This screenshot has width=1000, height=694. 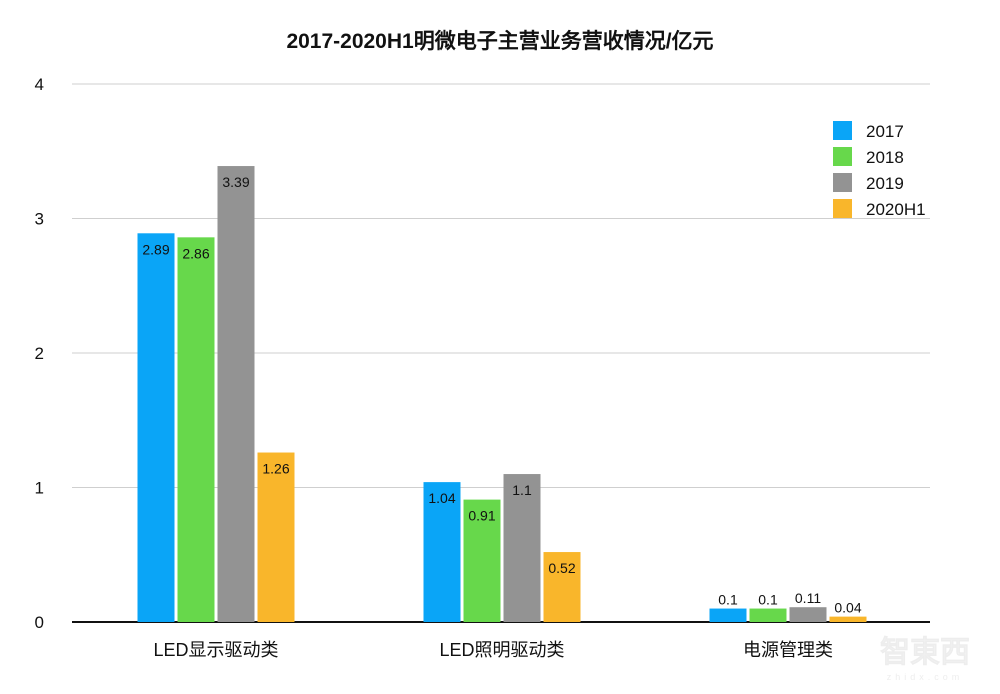 What do you see at coordinates (39, 488) in the screenshot?
I see `y-tick-label: 1` at bounding box center [39, 488].